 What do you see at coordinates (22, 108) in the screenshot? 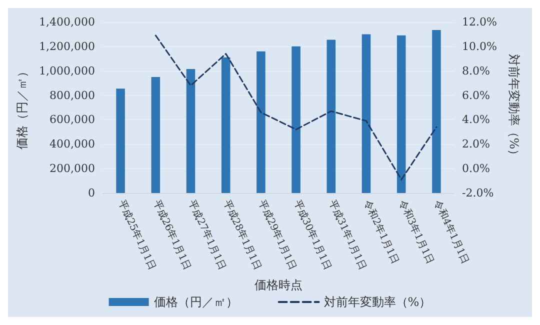
I see `y-axis-title: 価格（円／㎡）` at bounding box center [22, 108].